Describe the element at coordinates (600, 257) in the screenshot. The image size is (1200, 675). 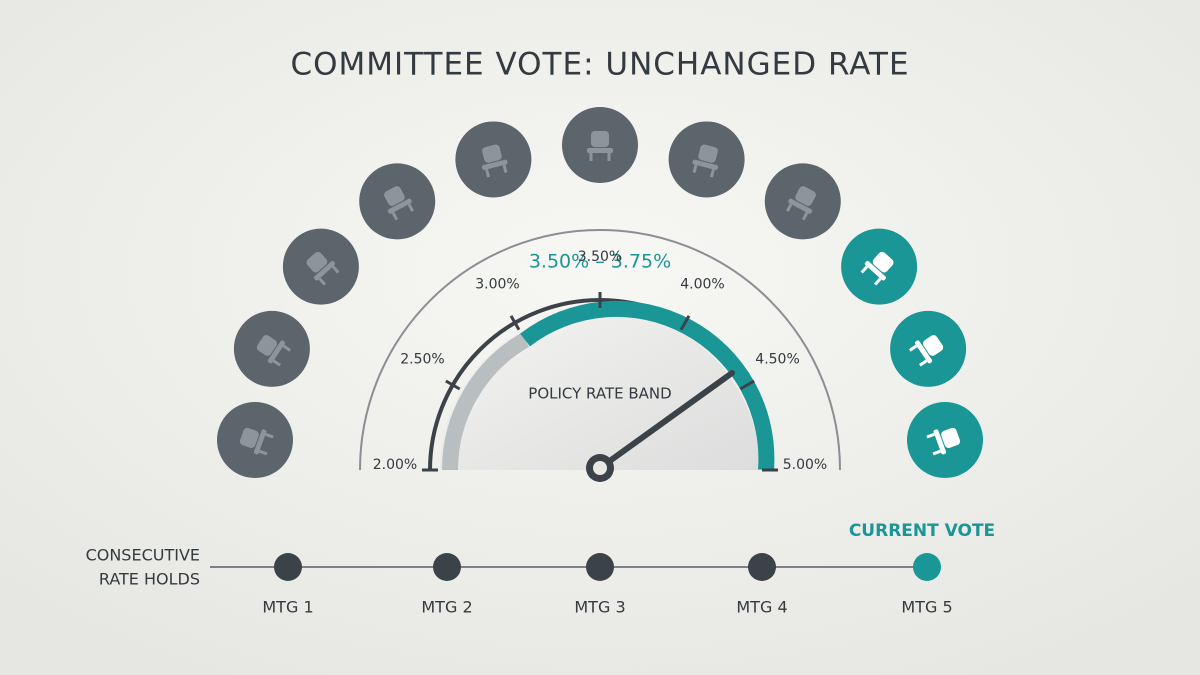
I see `tick-label: 3.50%` at that location.